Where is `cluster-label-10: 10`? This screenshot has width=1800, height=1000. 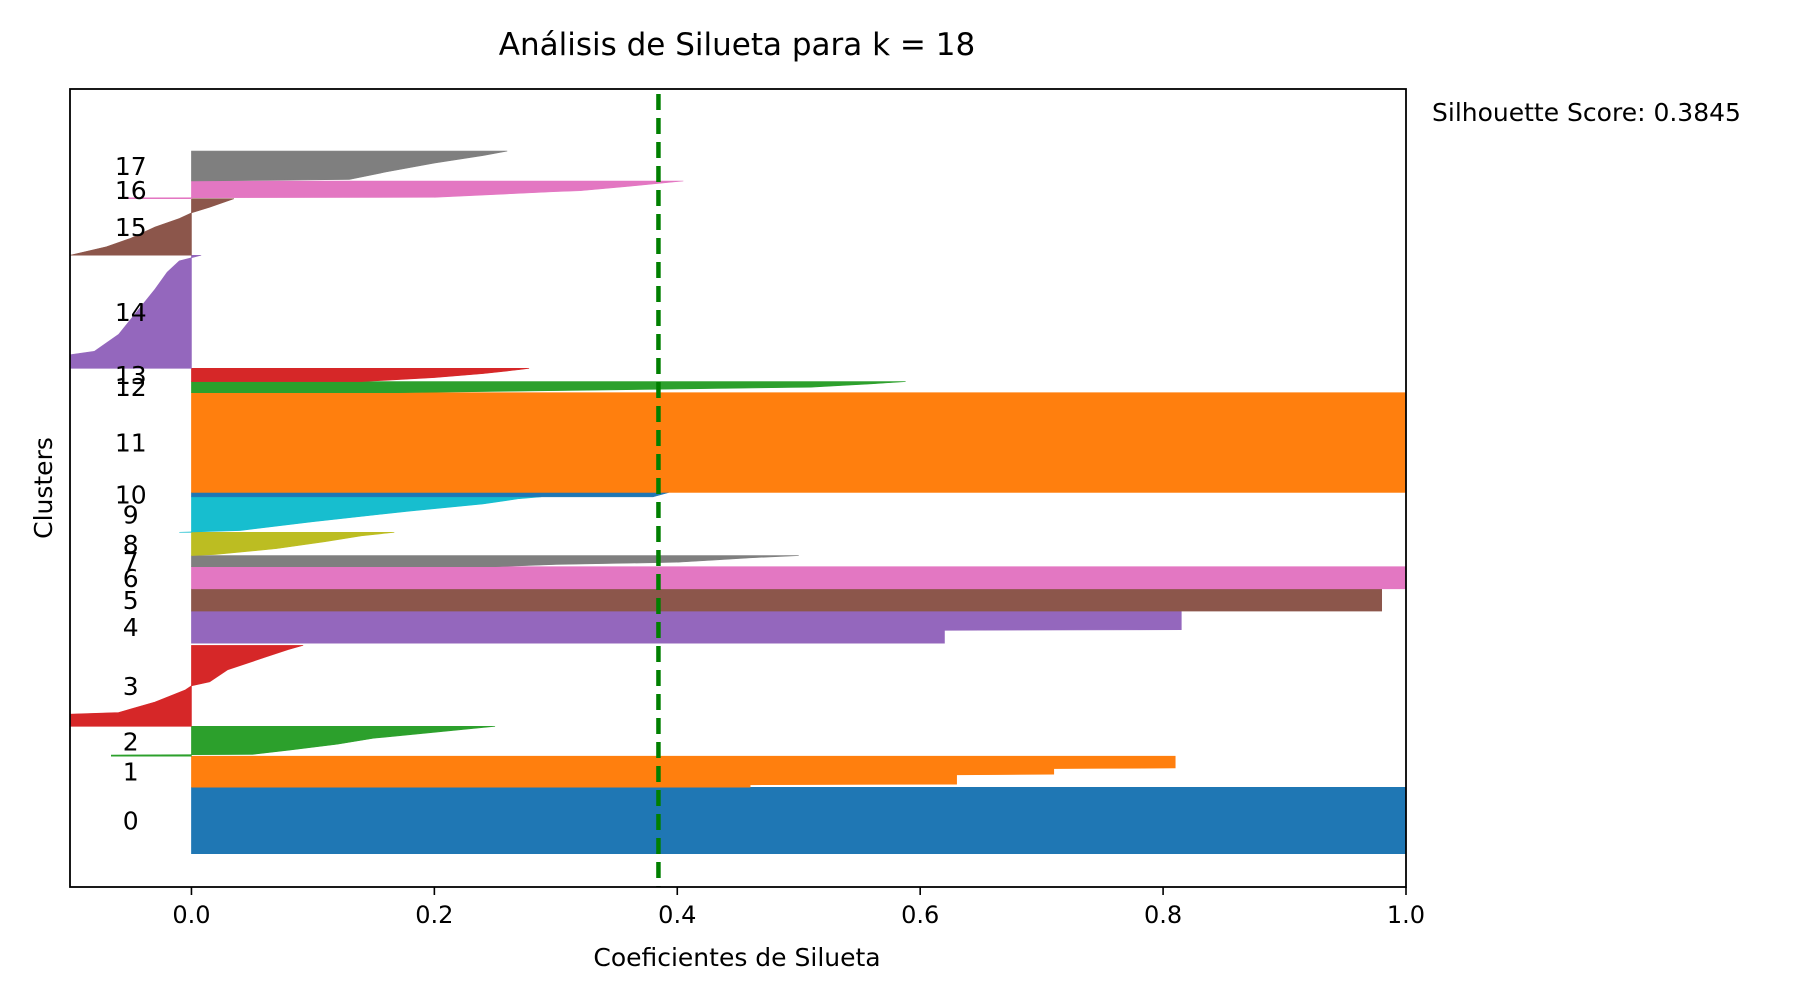
cluster-label-10: 10 is located at coordinates (131, 495).